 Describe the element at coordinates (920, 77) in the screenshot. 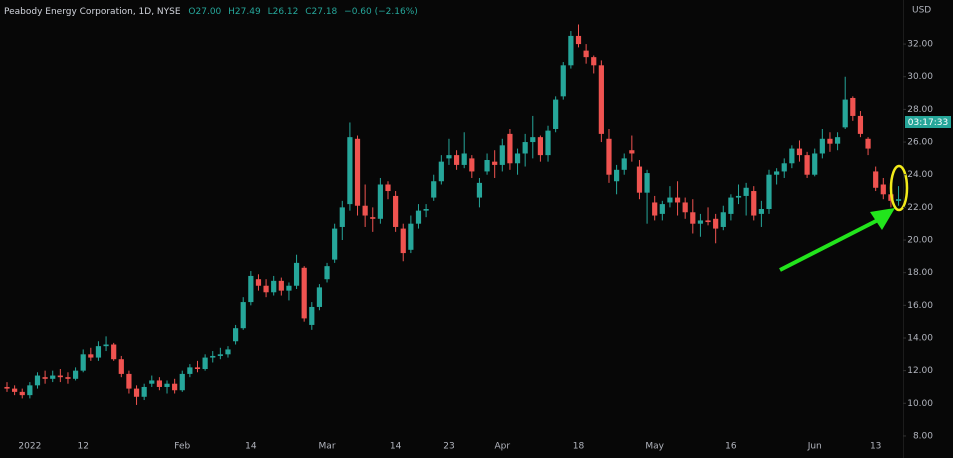

I see `y-tick-label: 30.00` at that location.